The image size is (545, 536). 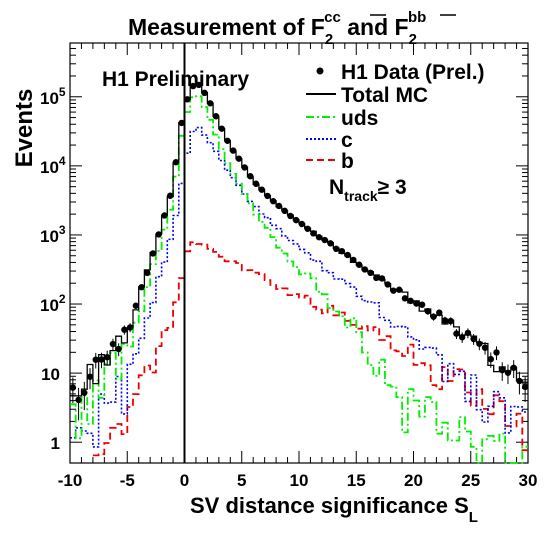 I want to click on x-tick-label: -10, so click(x=70, y=480).